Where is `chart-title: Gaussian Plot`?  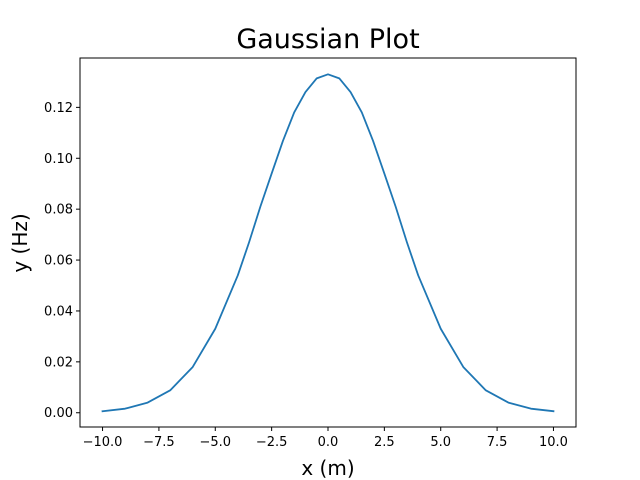
chart-title: Gaussian Plot is located at coordinates (327, 39).